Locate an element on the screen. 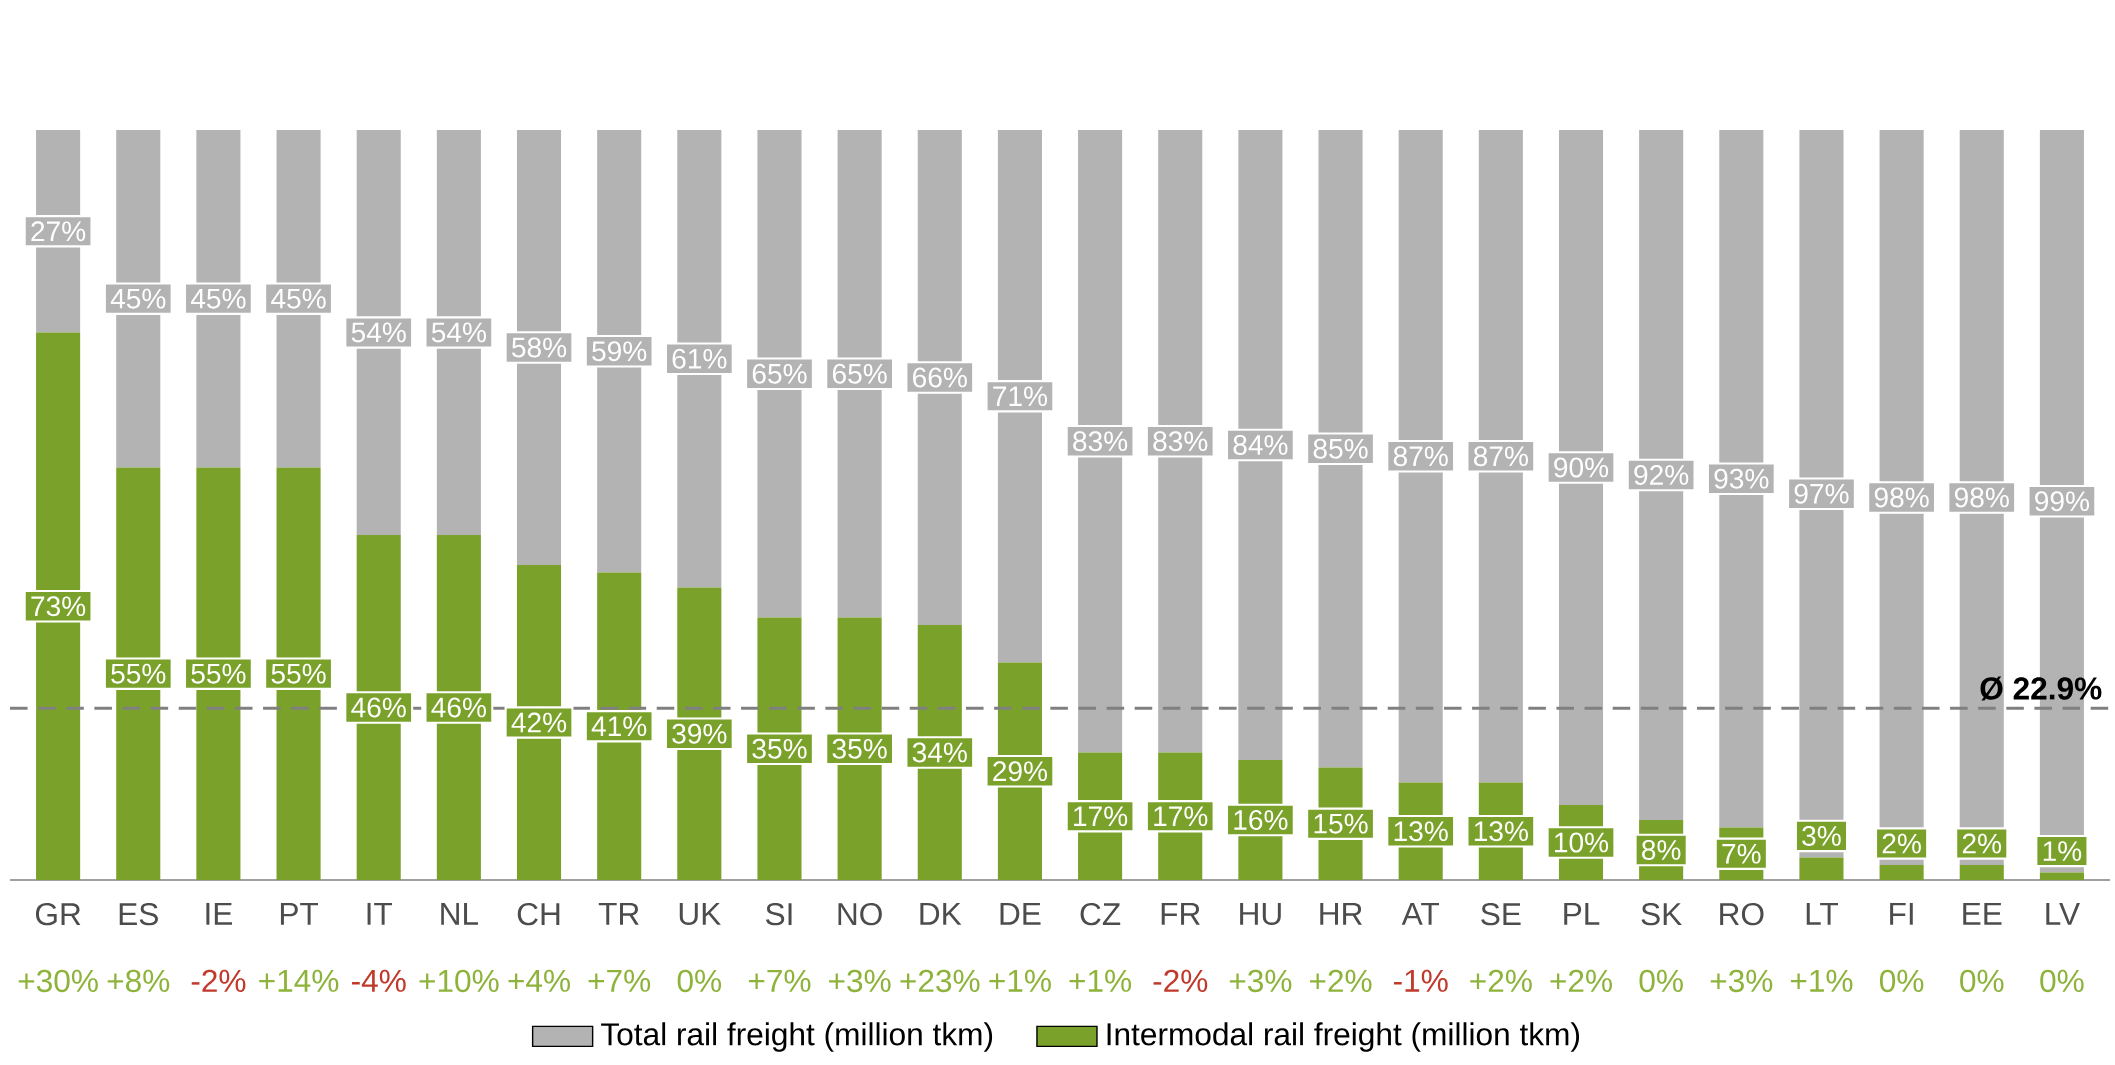 This screenshot has height=1065, width=2115. text: +14% is located at coordinates (299, 980).